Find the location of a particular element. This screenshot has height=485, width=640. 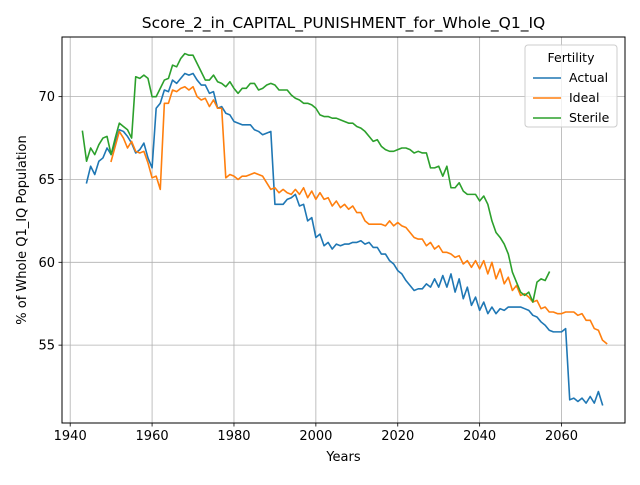

y-tick-label: 60 is located at coordinates (46, 263).